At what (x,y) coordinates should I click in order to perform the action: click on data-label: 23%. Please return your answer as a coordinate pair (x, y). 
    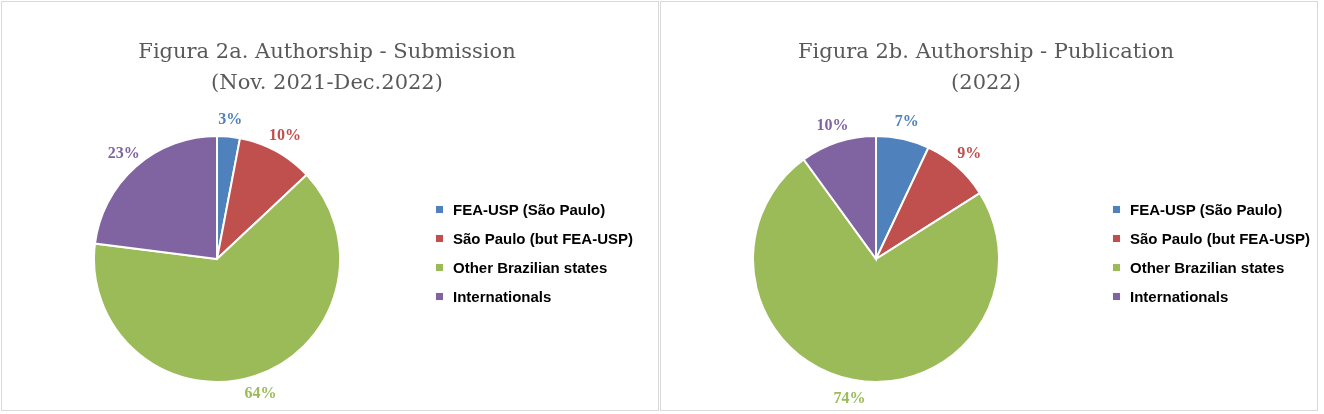
    Looking at the image, I should click on (123, 153).